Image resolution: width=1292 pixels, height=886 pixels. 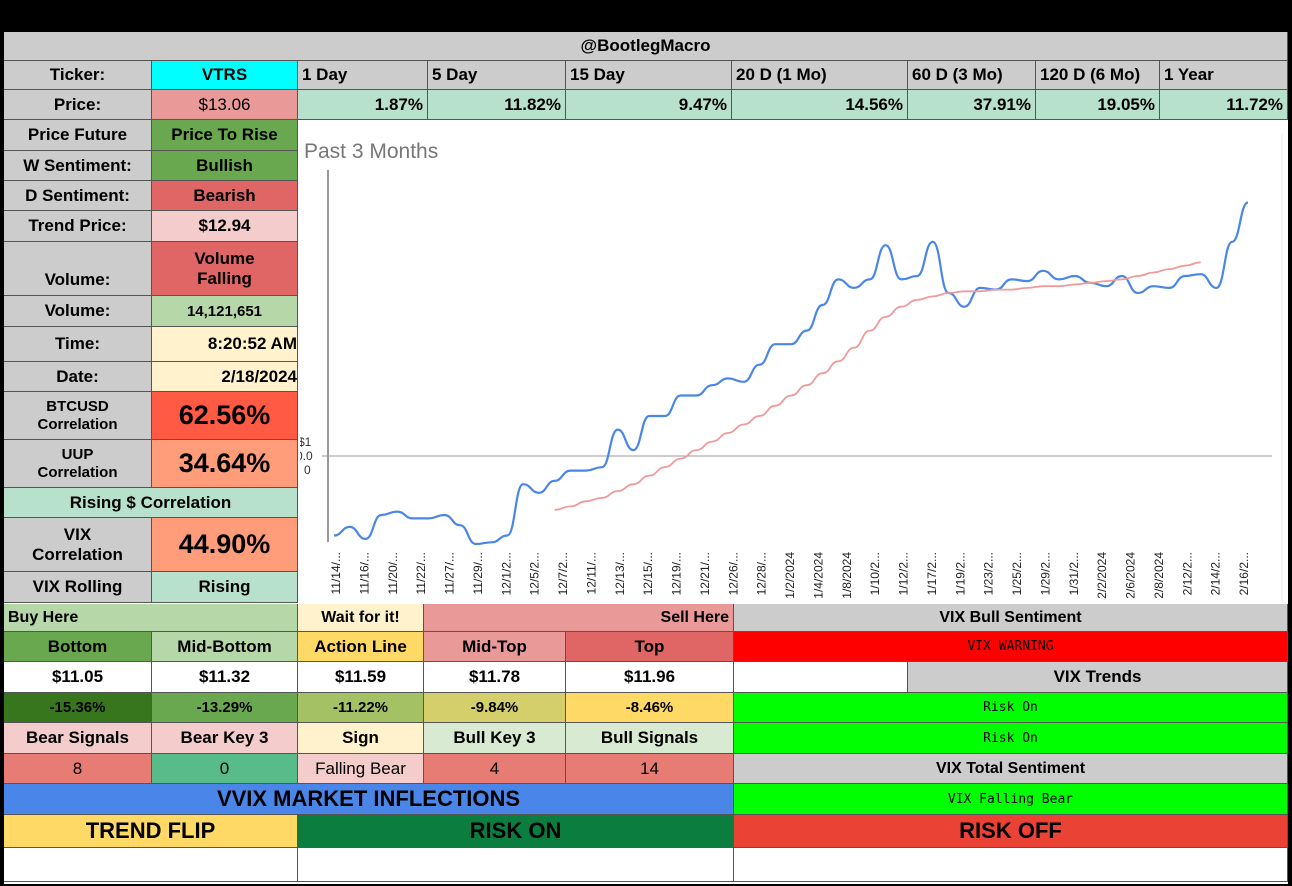 What do you see at coordinates (225, 344) in the screenshot?
I see `time-value: 8:20:52 AM` at bounding box center [225, 344].